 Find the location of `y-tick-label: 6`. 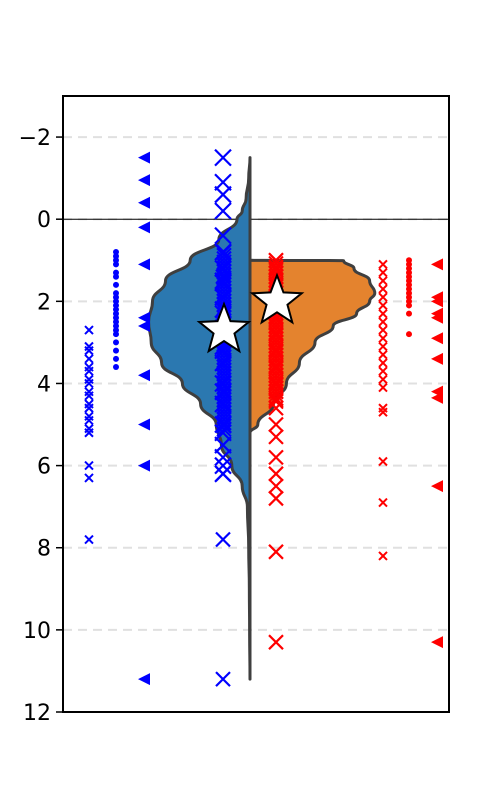

y-tick-label: 6 is located at coordinates (44, 467).